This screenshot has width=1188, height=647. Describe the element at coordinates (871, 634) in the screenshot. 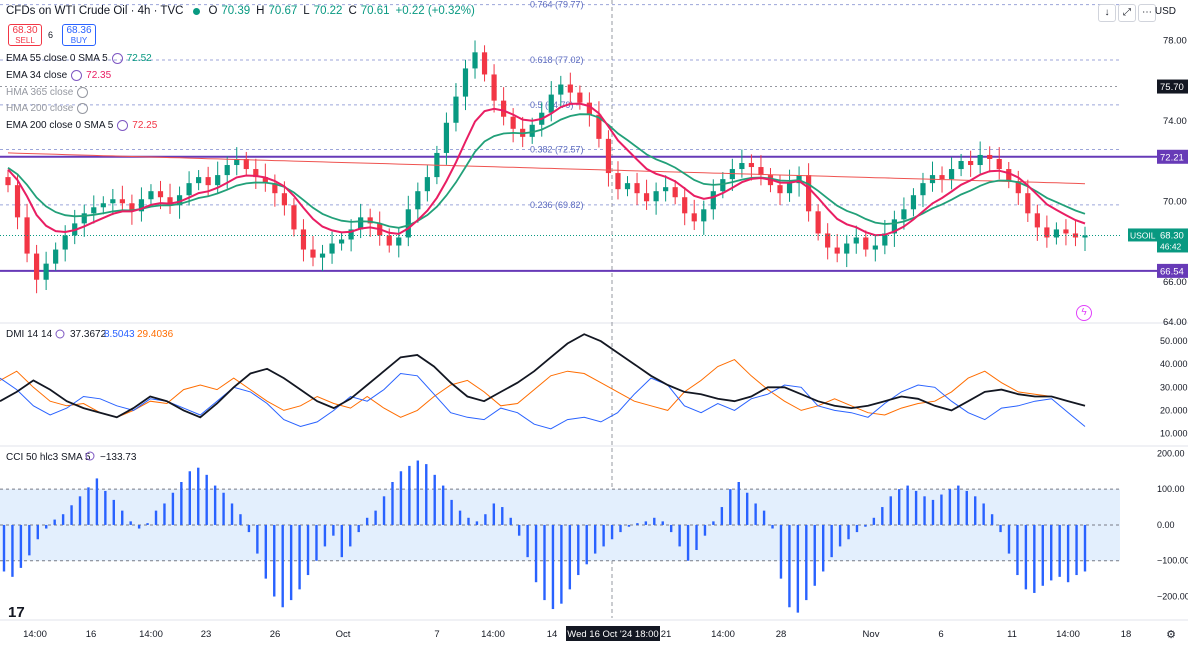

I see `x-tick-label: Nov` at that location.